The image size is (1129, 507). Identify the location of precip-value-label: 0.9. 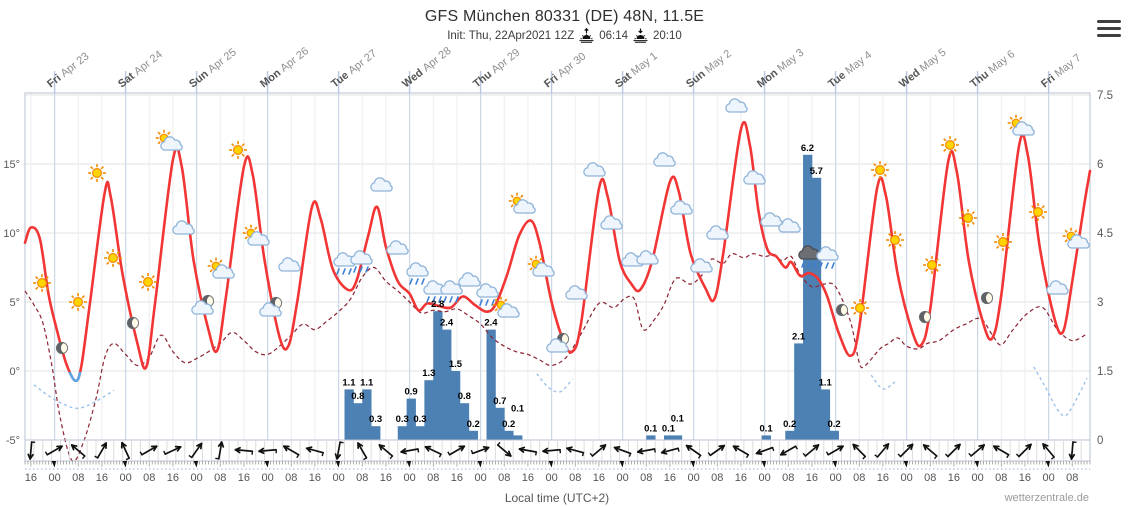
(410, 392).